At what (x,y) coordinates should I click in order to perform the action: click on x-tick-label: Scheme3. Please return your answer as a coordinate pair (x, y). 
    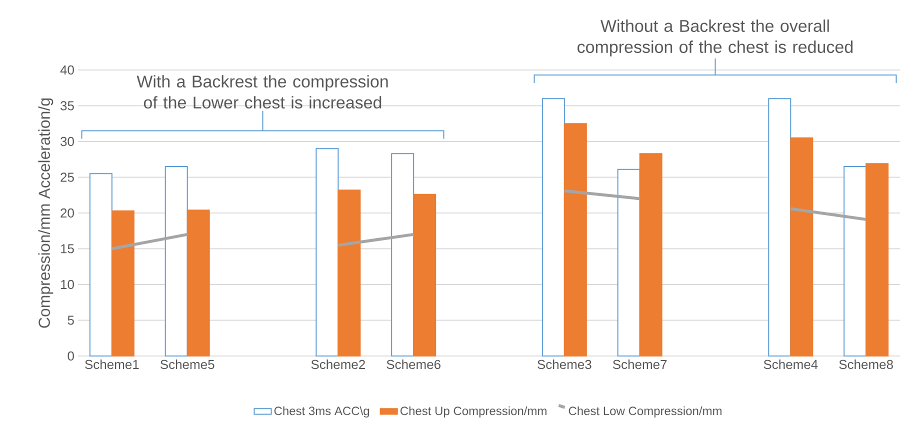
    Looking at the image, I should click on (565, 365).